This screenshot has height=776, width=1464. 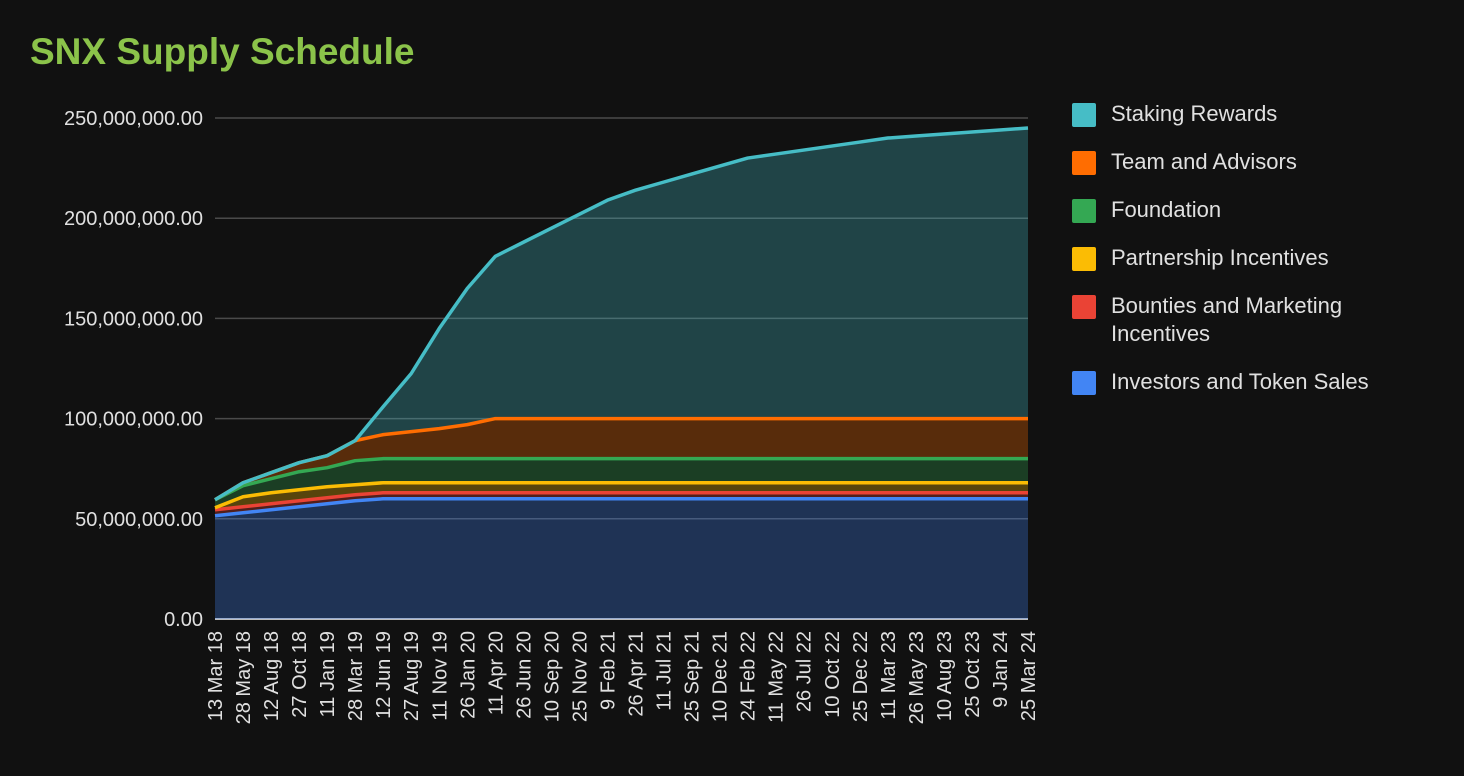 What do you see at coordinates (945, 676) in the screenshot?
I see `x-tick-label: 10 Aug 23` at bounding box center [945, 676].